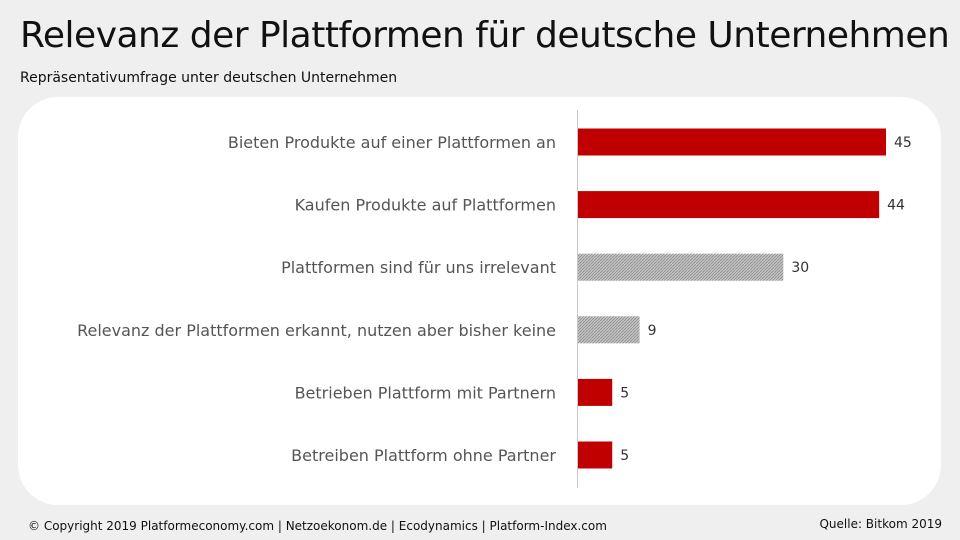  What do you see at coordinates (423, 455) in the screenshot?
I see `category-label: Betreiben Plattform ohne Partner` at bounding box center [423, 455].